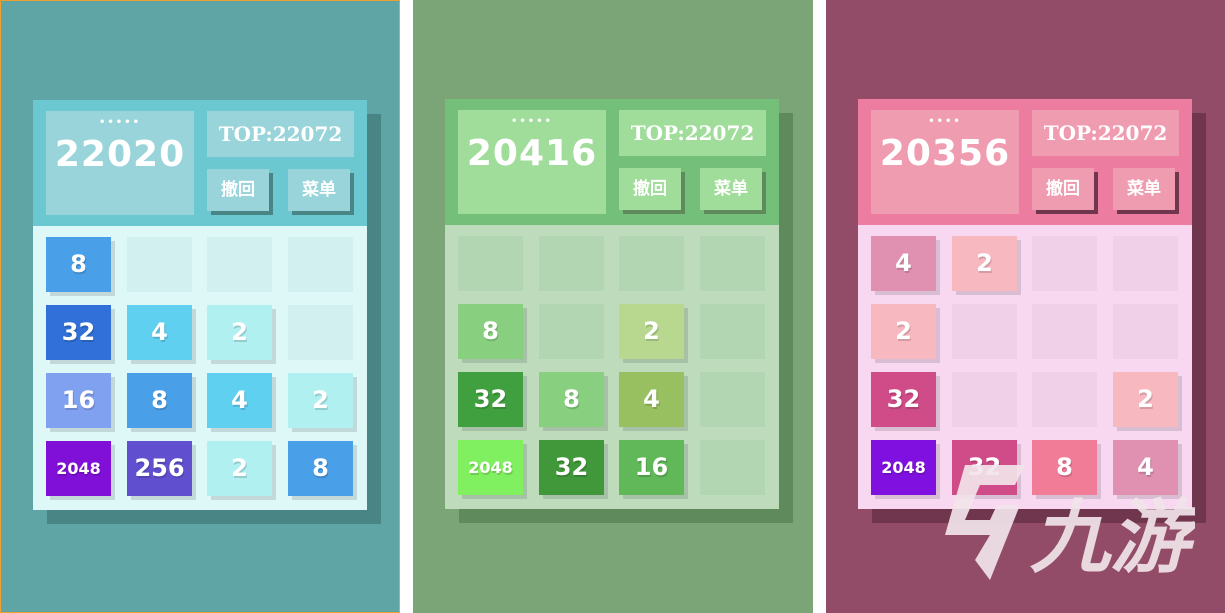 The height and width of the screenshot is (613, 1225). I want to click on tile-256: 256, so click(159, 468).